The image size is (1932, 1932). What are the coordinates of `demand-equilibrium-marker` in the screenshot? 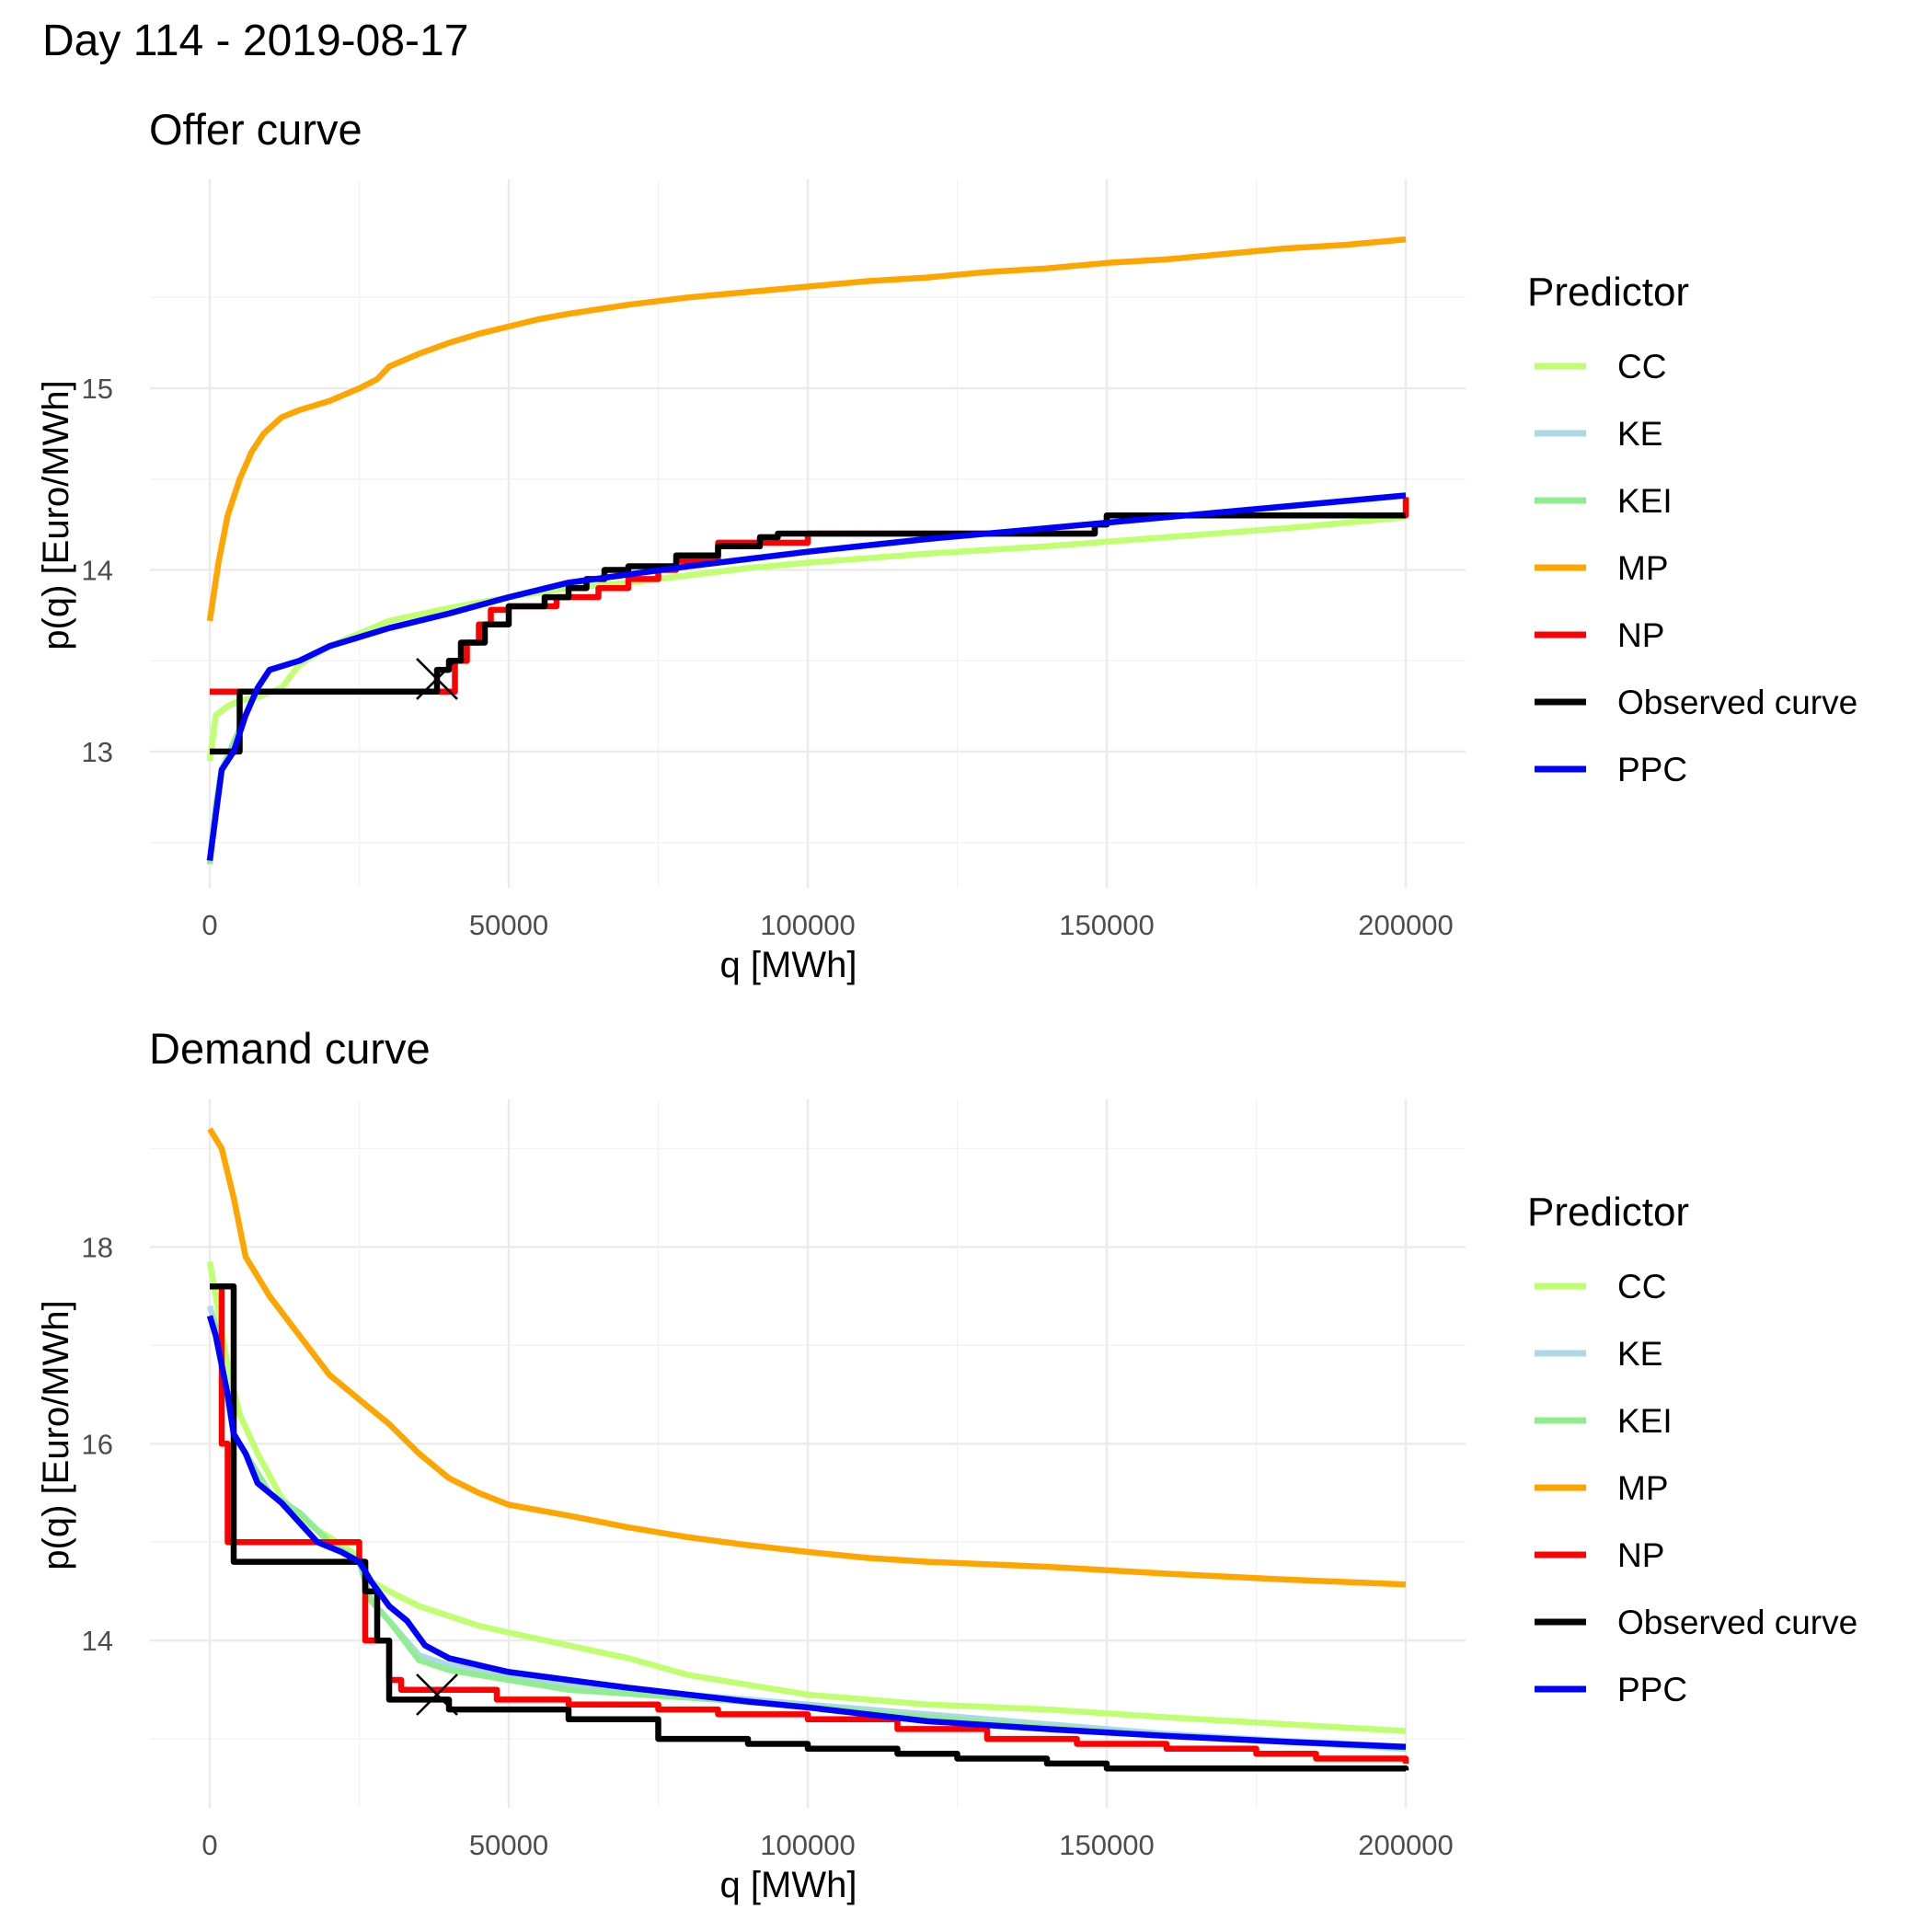 It's located at (437, 1694).